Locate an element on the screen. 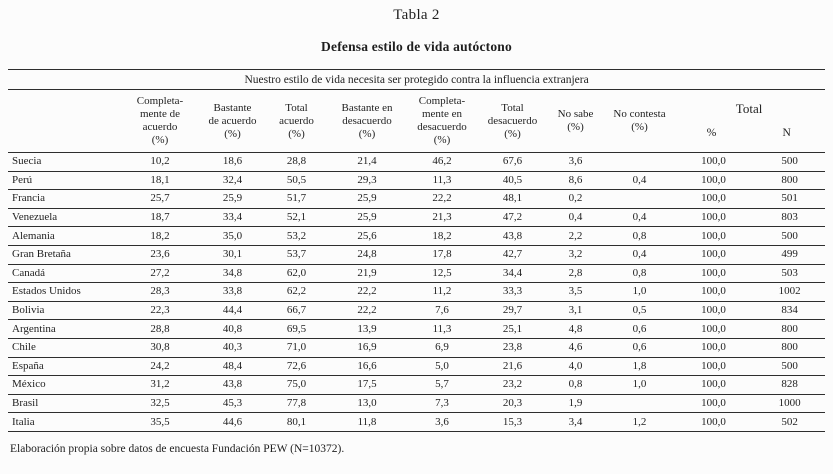  value-cell: 12,5 is located at coordinates (442, 274).